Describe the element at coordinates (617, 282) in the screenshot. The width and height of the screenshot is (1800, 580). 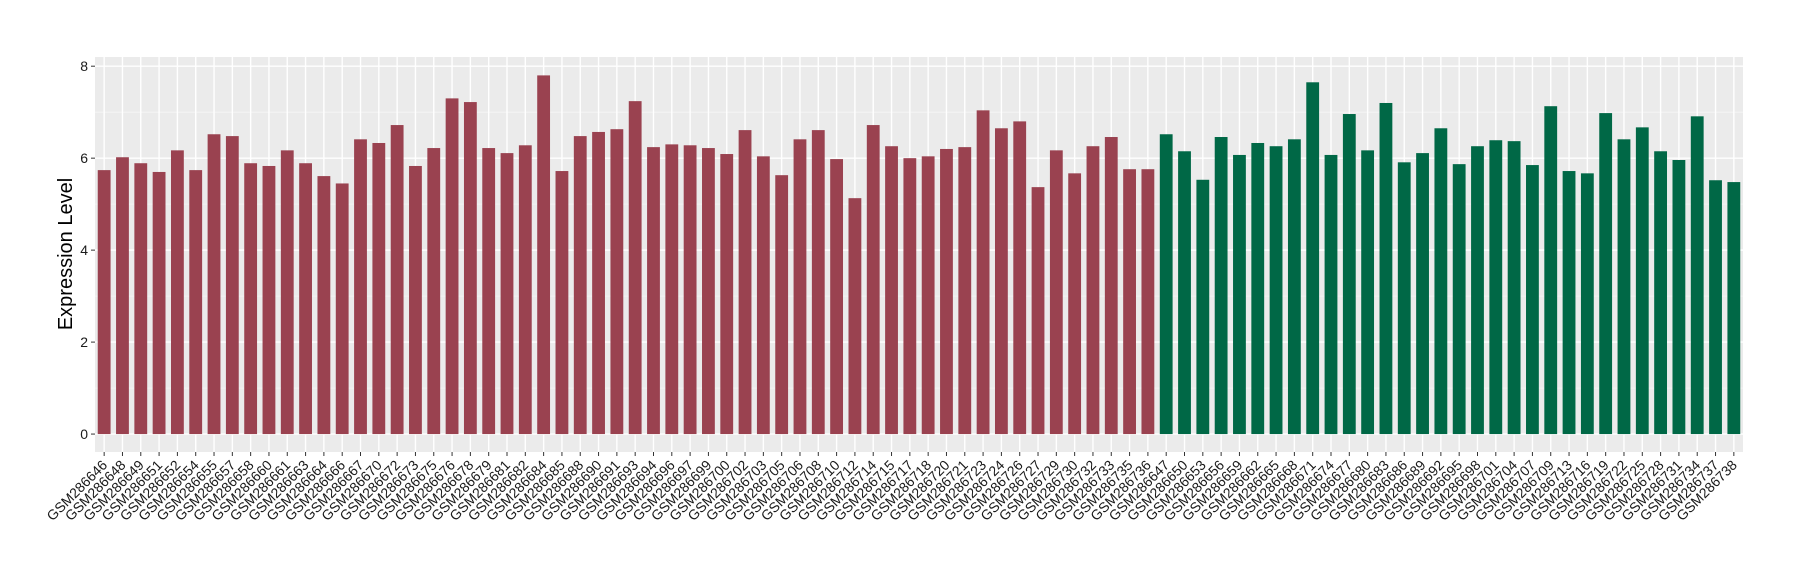
I see `bar-GSM286691` at that location.